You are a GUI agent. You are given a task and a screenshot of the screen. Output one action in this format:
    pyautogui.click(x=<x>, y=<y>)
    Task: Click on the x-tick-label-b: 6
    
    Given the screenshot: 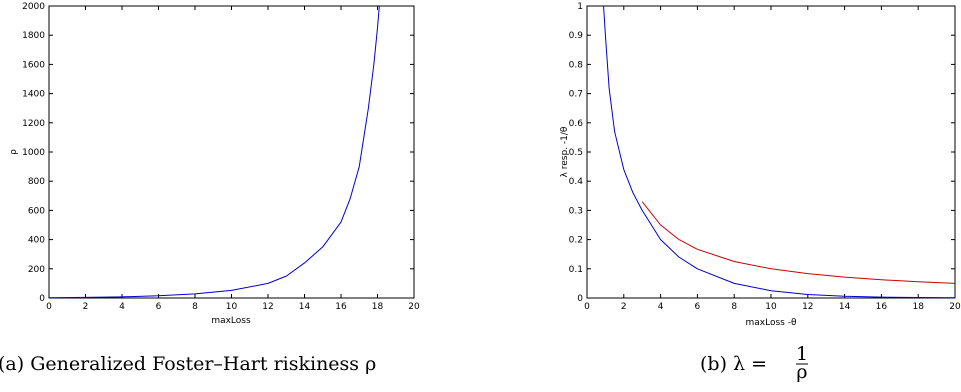 What is the action you would take?
    pyautogui.click(x=698, y=307)
    